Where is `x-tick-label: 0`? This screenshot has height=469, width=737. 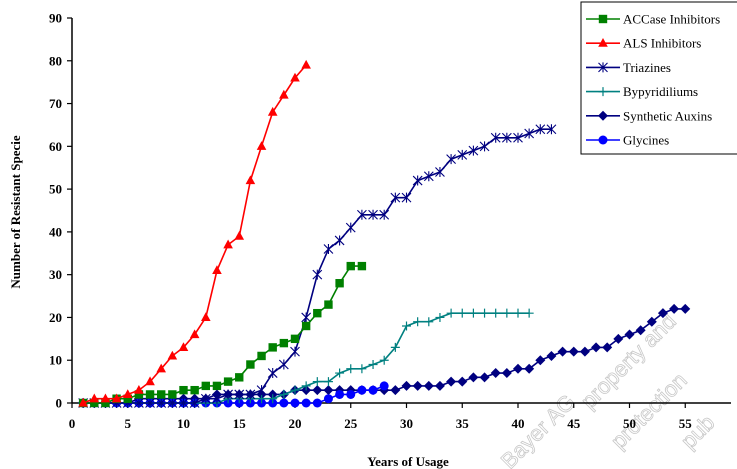
x-tick-label: 0 is located at coordinates (72, 423).